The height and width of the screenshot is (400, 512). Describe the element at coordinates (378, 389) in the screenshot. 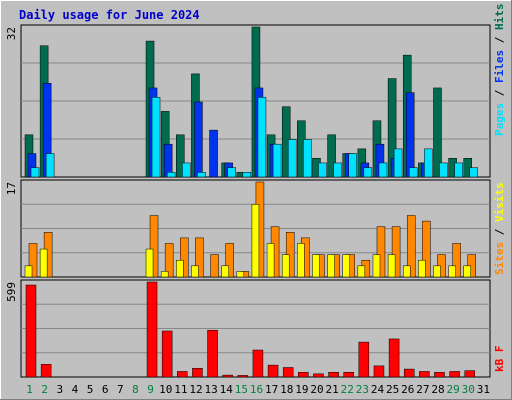

I see `x-tick-label: 24` at that location.